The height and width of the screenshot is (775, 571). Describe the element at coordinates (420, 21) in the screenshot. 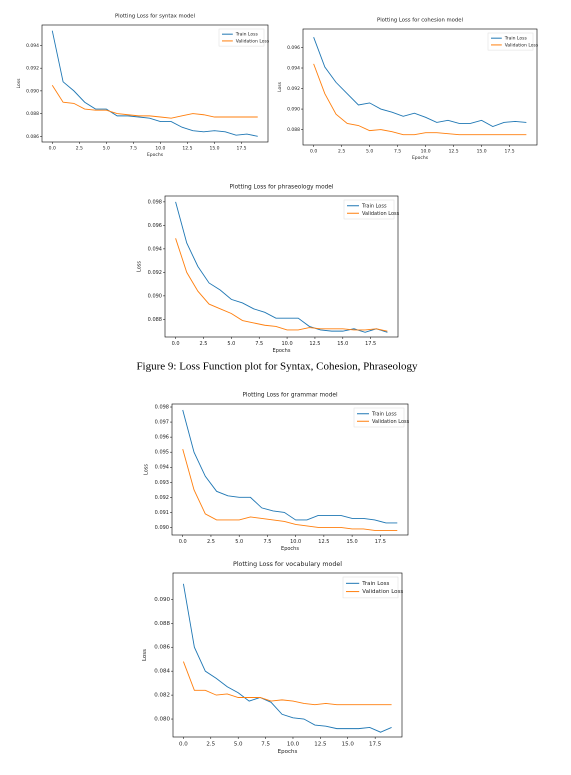

I see `chart-title: Plotting Loss for cohesion model` at that location.